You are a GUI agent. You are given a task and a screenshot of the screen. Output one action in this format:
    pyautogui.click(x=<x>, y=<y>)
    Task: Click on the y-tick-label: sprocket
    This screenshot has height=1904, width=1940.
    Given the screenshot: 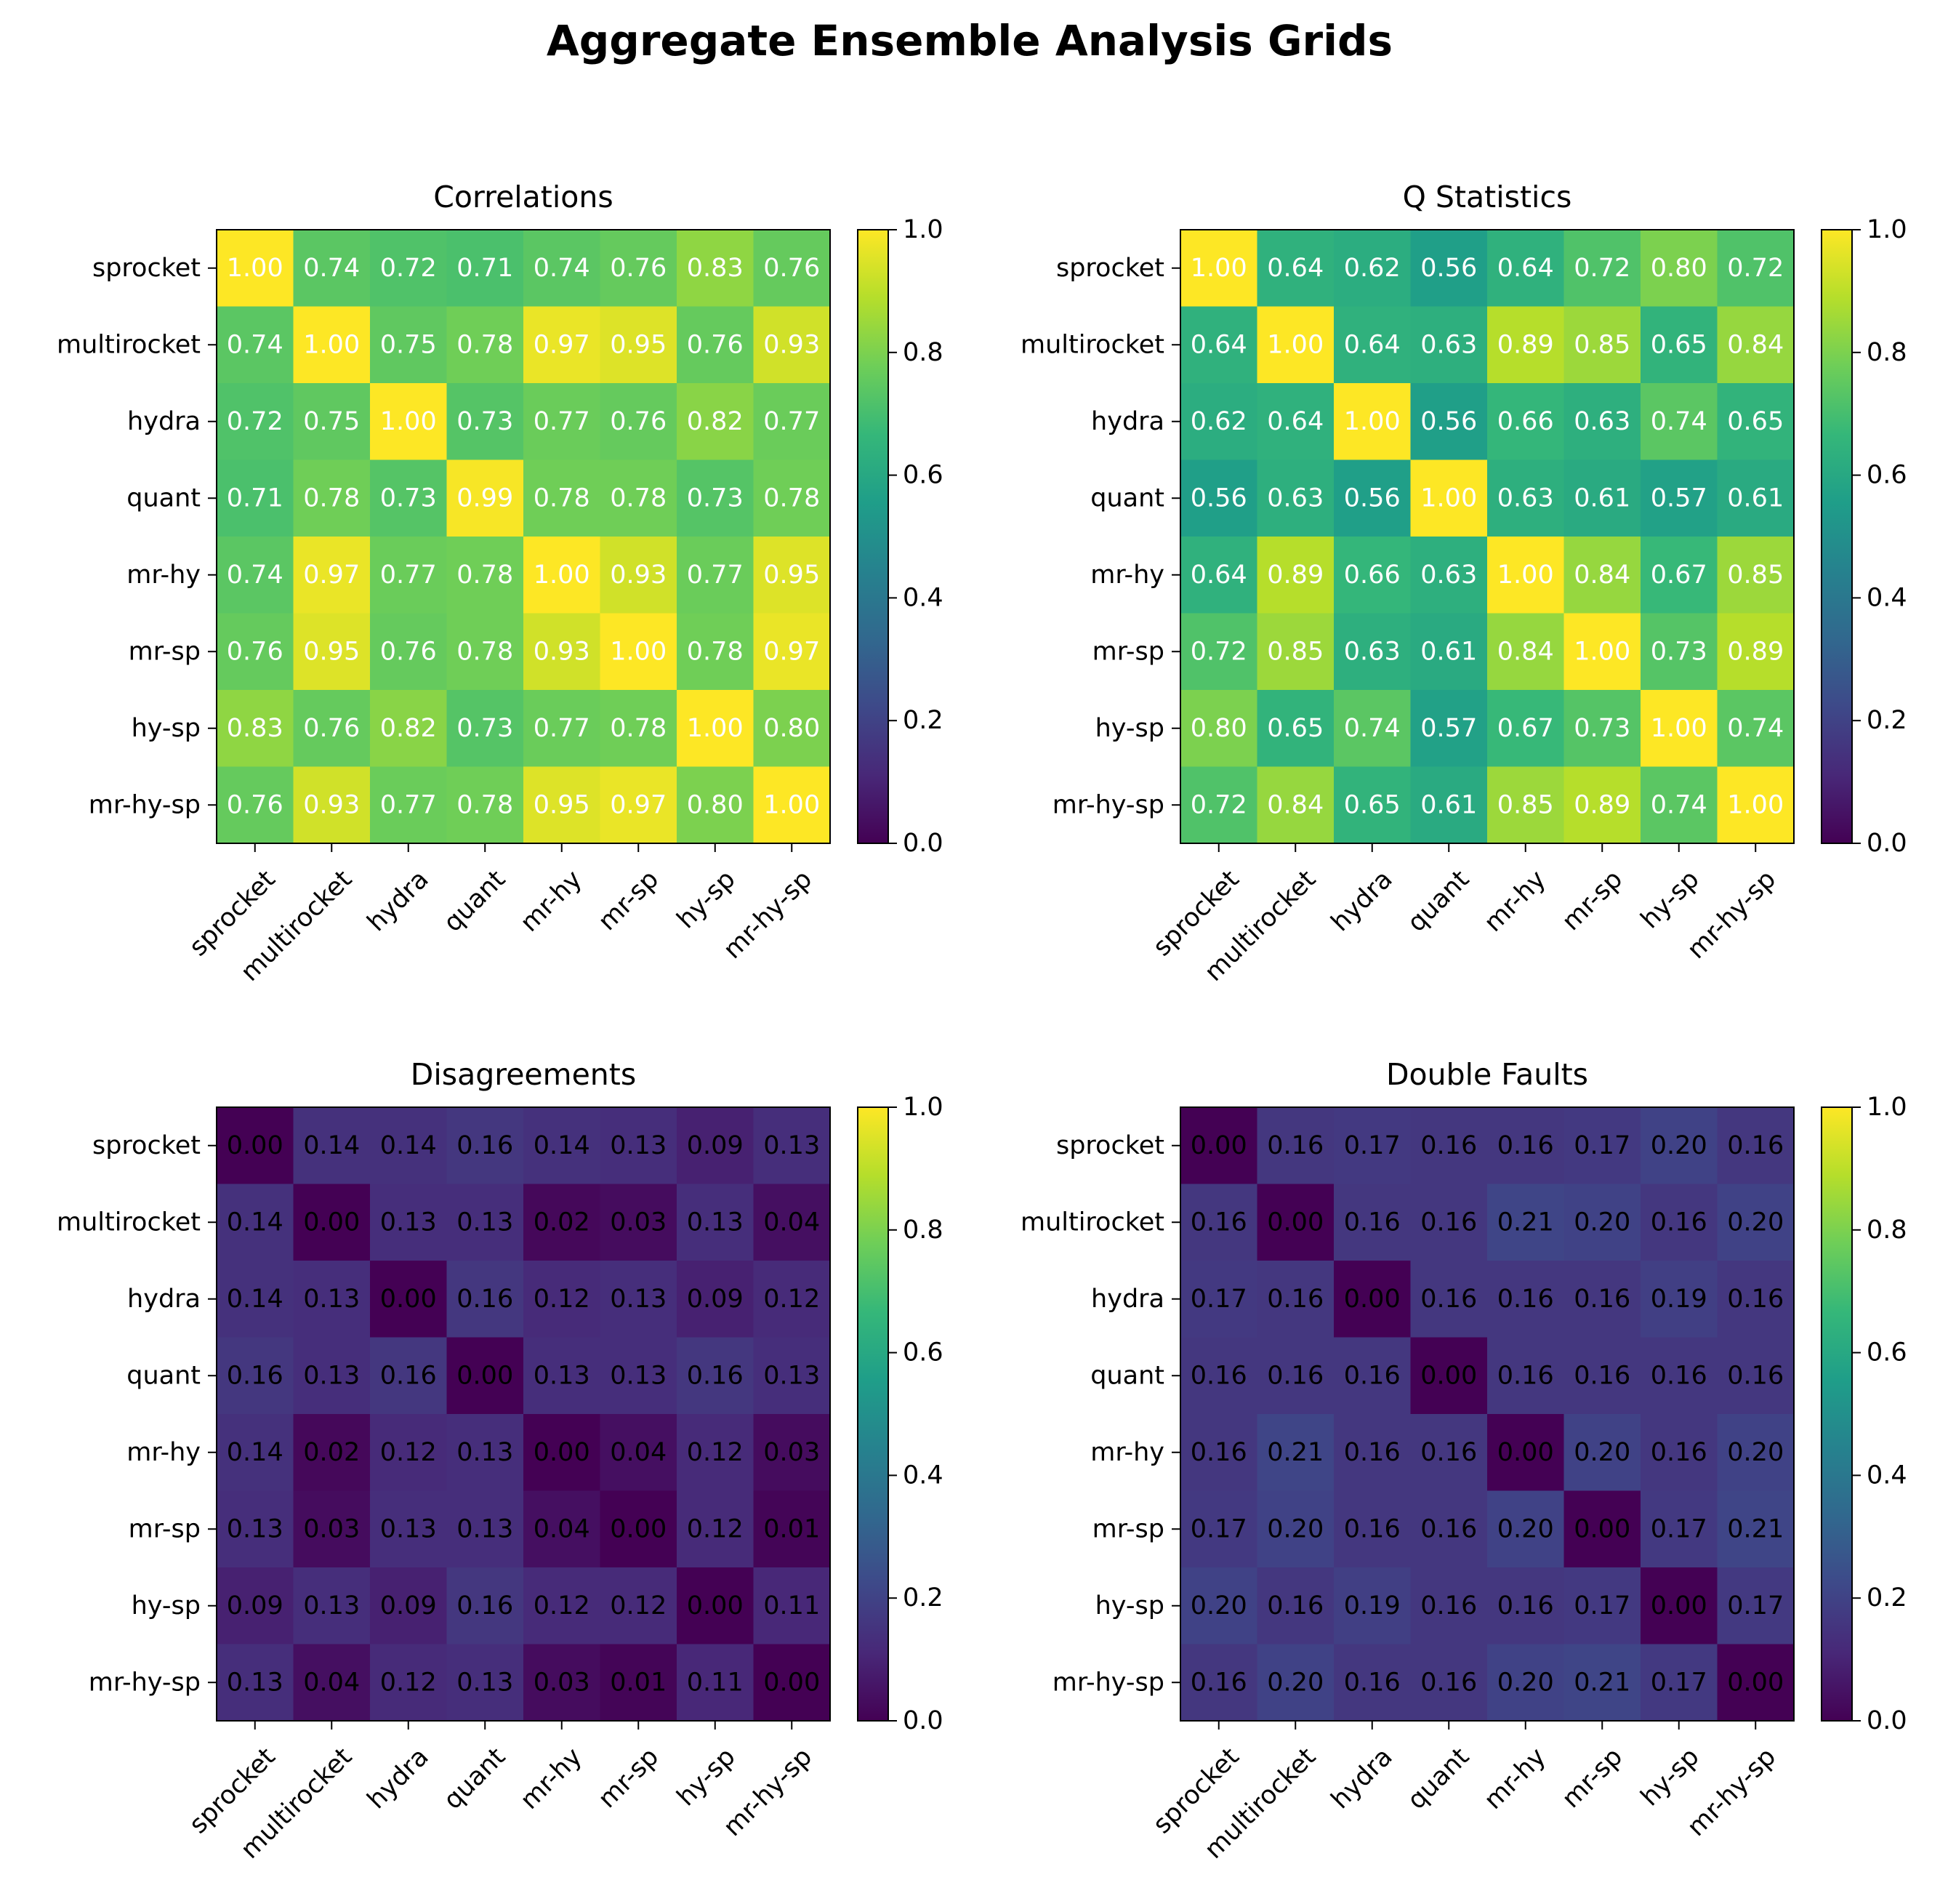 What is the action you would take?
    pyautogui.click(x=146, y=268)
    